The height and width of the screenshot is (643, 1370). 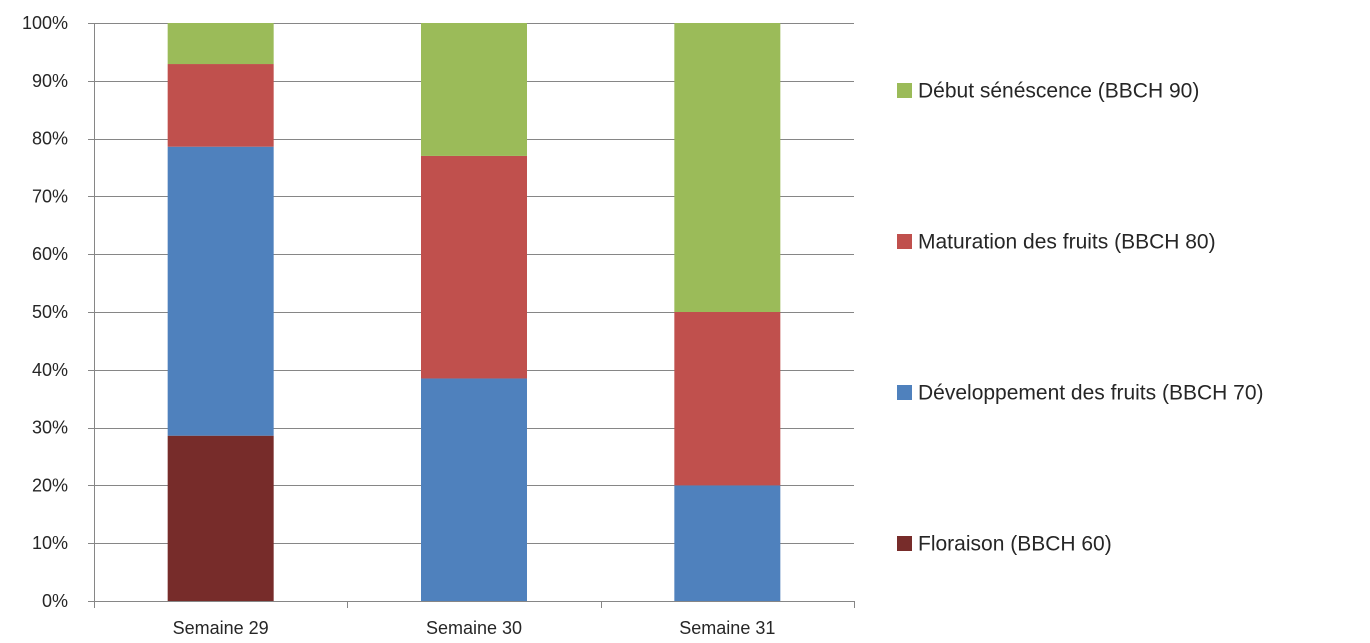 What do you see at coordinates (50, 139) in the screenshot?
I see `y-tick-label: 80%` at bounding box center [50, 139].